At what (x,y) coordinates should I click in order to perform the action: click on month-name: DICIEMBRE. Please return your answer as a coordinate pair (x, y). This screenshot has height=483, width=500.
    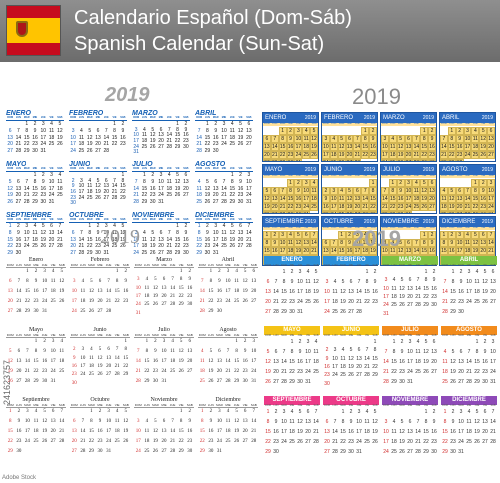
    Looking at the image, I should click on (467, 222).